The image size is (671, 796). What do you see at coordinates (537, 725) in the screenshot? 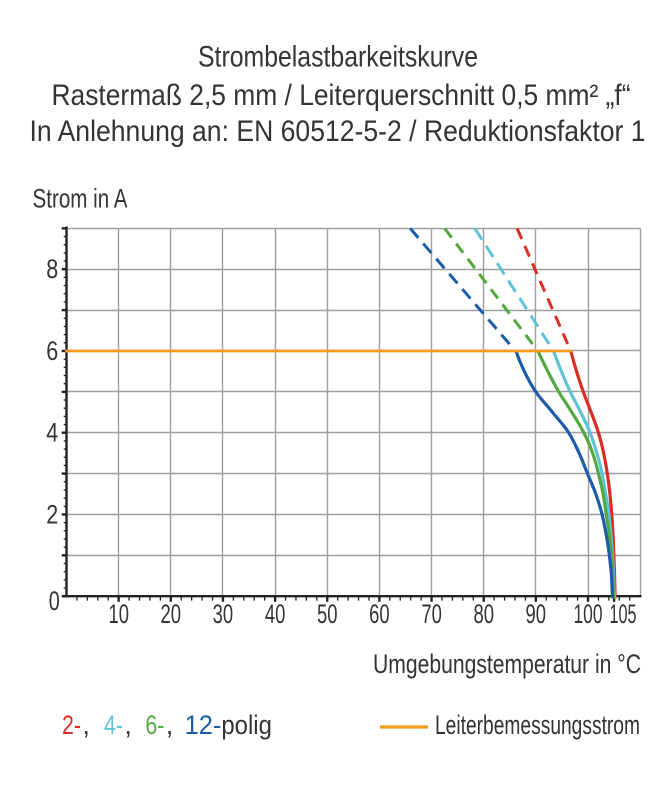
I see `svg-text: Leiterbemessungsstrom` at bounding box center [537, 725].